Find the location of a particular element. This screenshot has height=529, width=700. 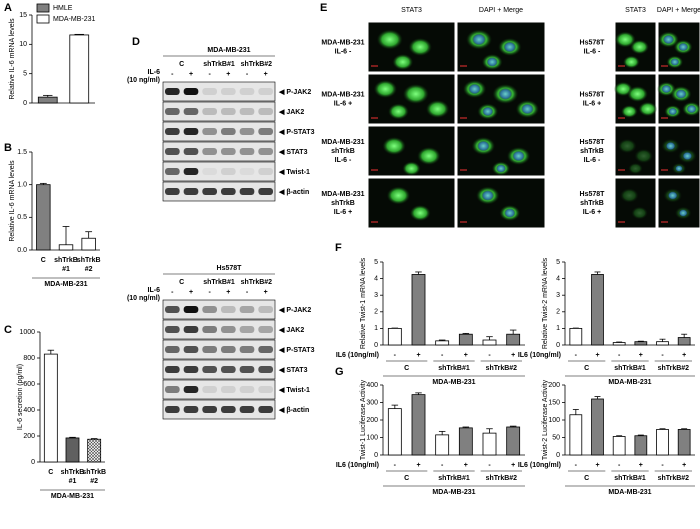

y-tick-label: 200 is located at coordinates (554, 385).